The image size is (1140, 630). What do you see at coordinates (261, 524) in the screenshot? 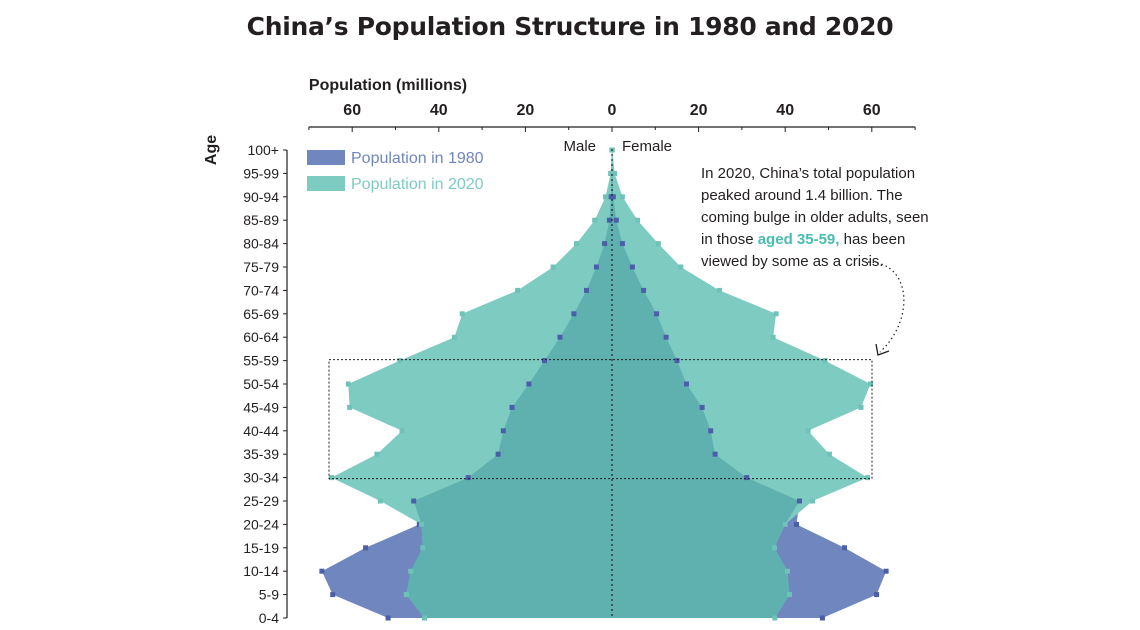
I see `age-group-label: 20-24` at bounding box center [261, 524].